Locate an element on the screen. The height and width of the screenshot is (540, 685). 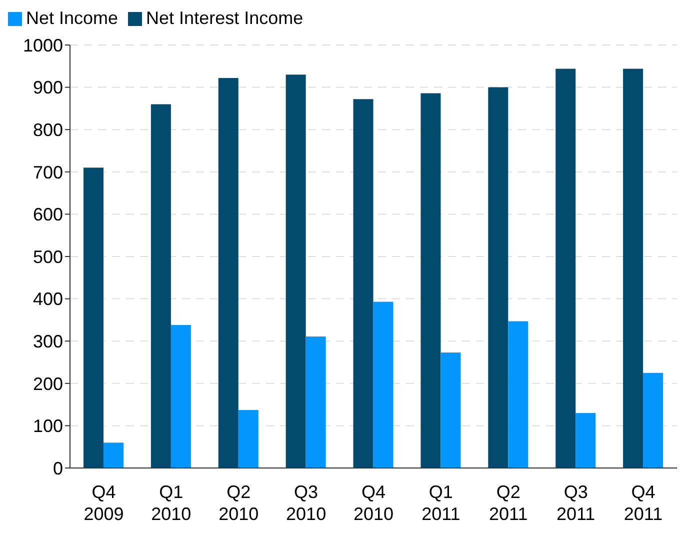
y-tick-label: 300 is located at coordinates (47, 341).